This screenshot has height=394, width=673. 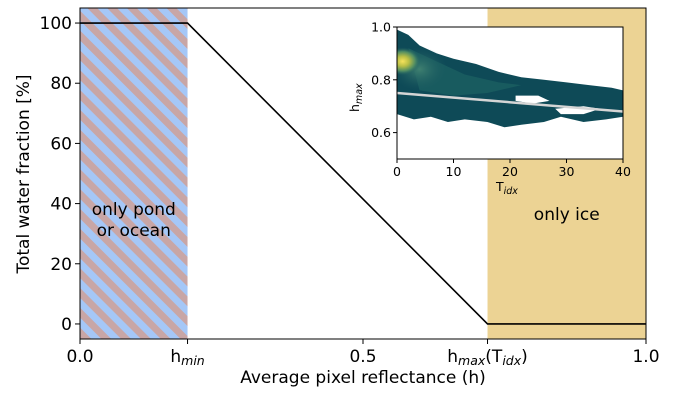 I want to click on y-tick-label: 100, so click(x=56, y=24).